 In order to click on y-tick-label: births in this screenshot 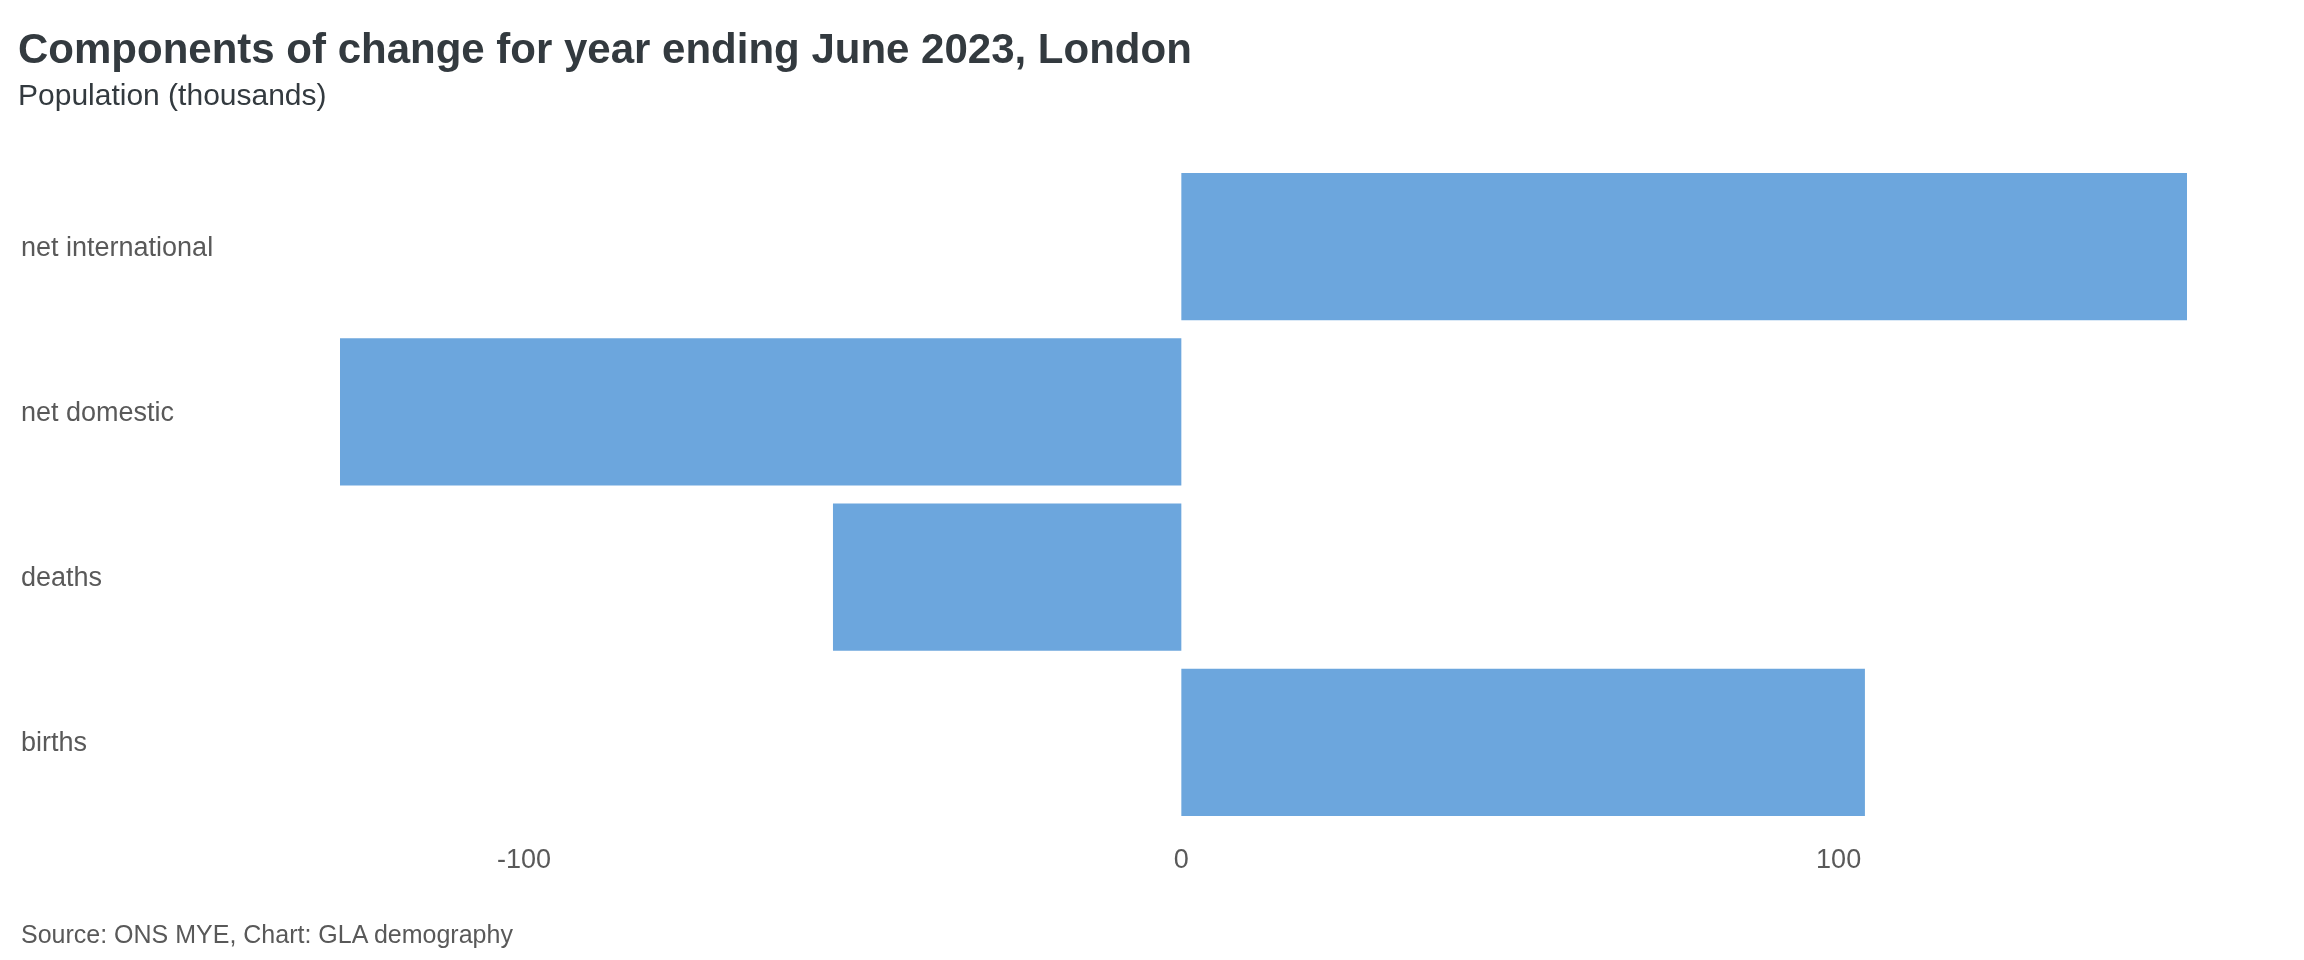, I will do `click(54, 742)`.